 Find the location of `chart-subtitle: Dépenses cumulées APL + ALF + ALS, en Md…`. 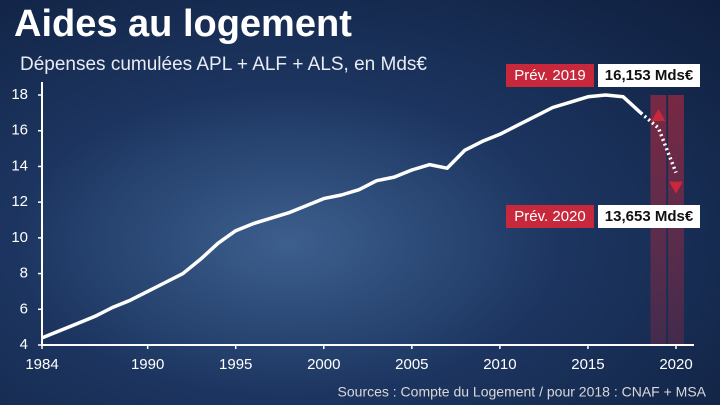

chart-subtitle: Dépenses cumulées APL + ALF + ALS, en Md… is located at coordinates (223, 64).